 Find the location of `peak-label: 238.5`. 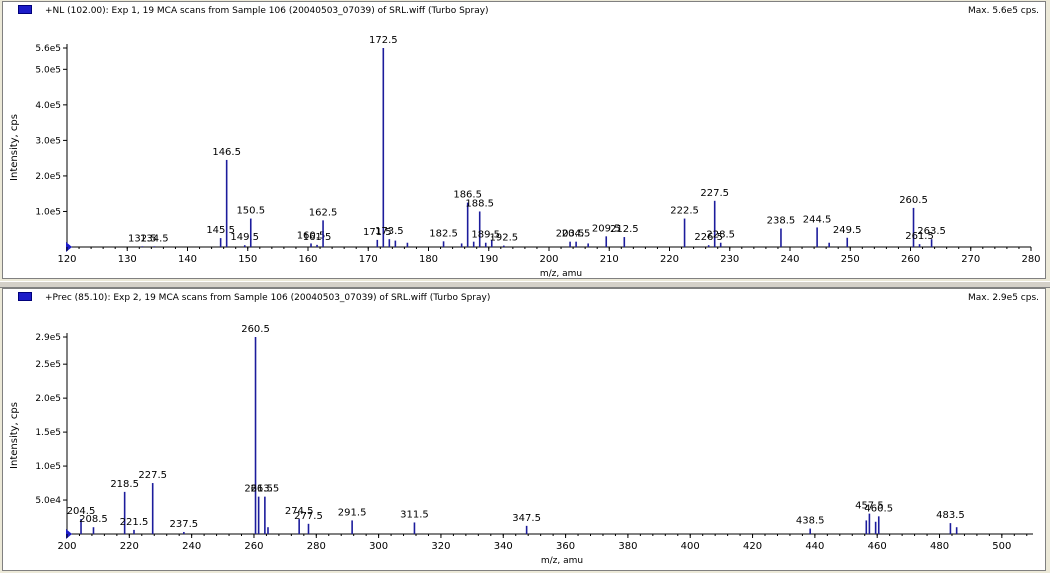

peak-label: 238.5 is located at coordinates (781, 221).